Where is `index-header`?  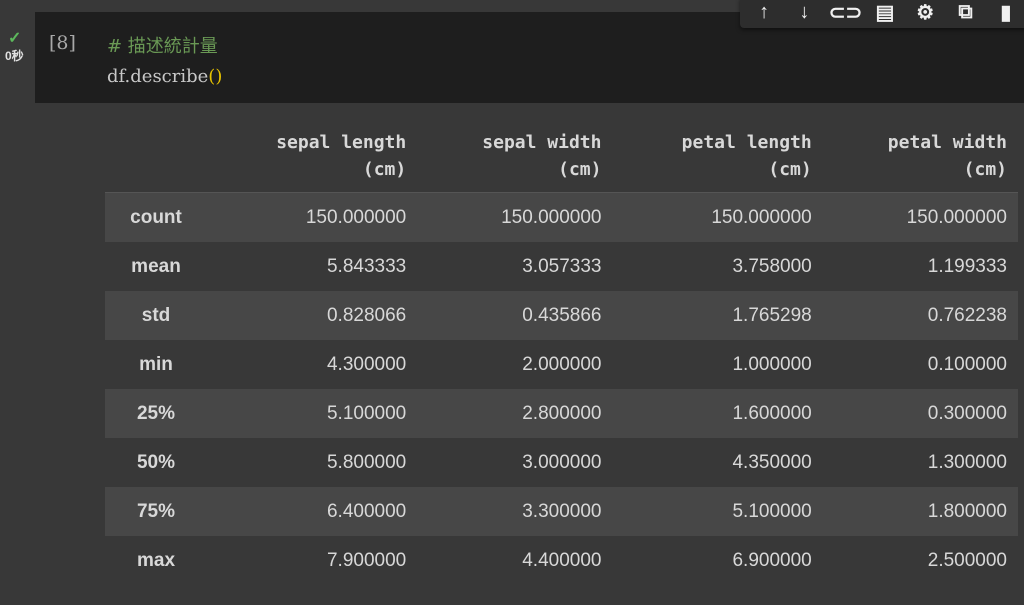
index-header is located at coordinates (156, 156).